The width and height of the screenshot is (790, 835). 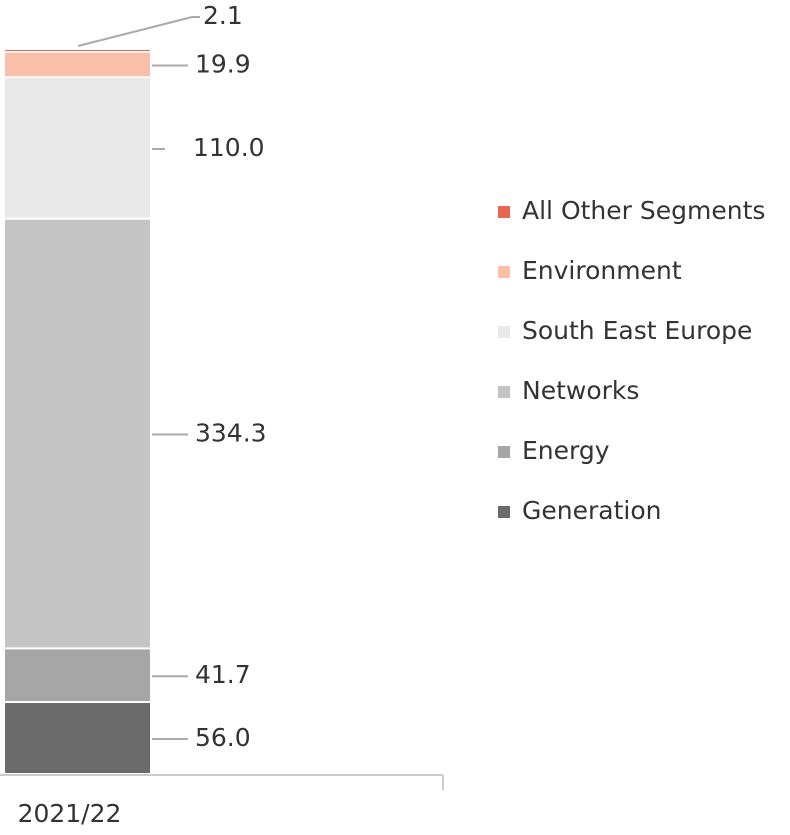 What do you see at coordinates (229, 147) in the screenshot?
I see `data-label: 110.0` at bounding box center [229, 147].